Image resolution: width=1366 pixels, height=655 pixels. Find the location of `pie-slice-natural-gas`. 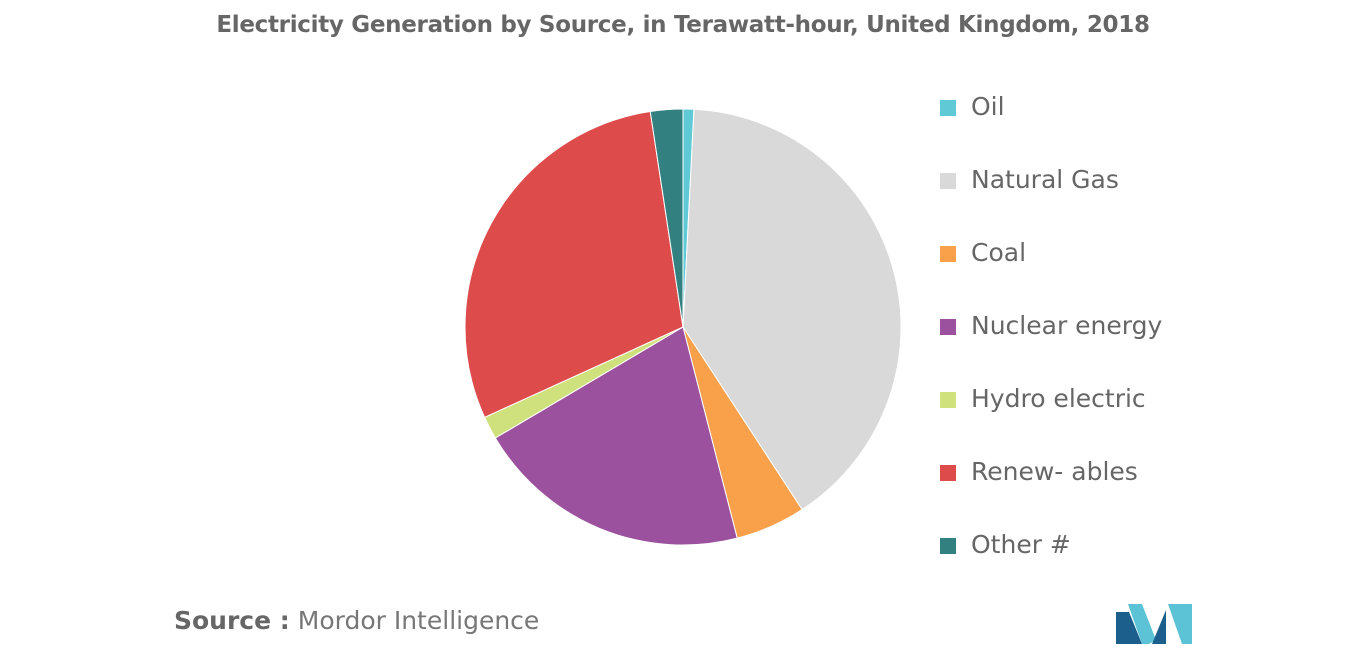

pie-slice-natural-gas is located at coordinates (792, 309).